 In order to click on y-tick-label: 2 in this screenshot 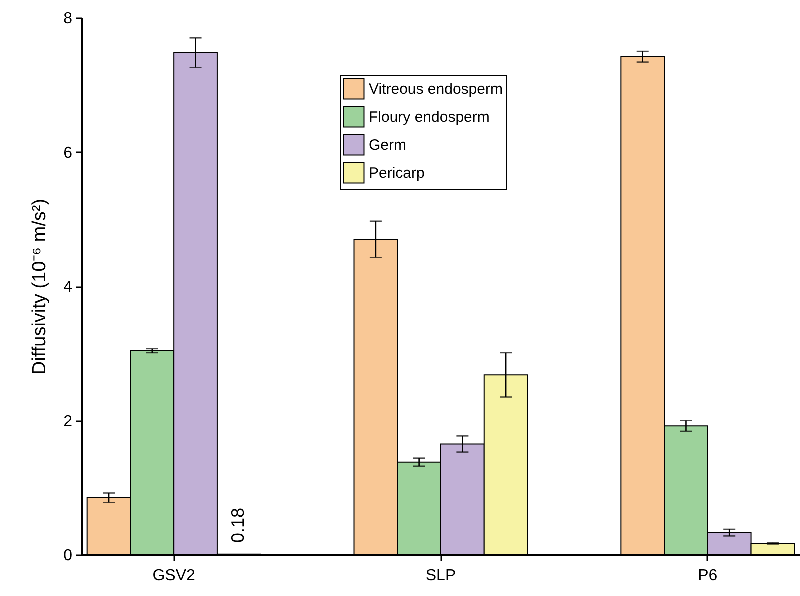, I will do `click(68, 421)`.